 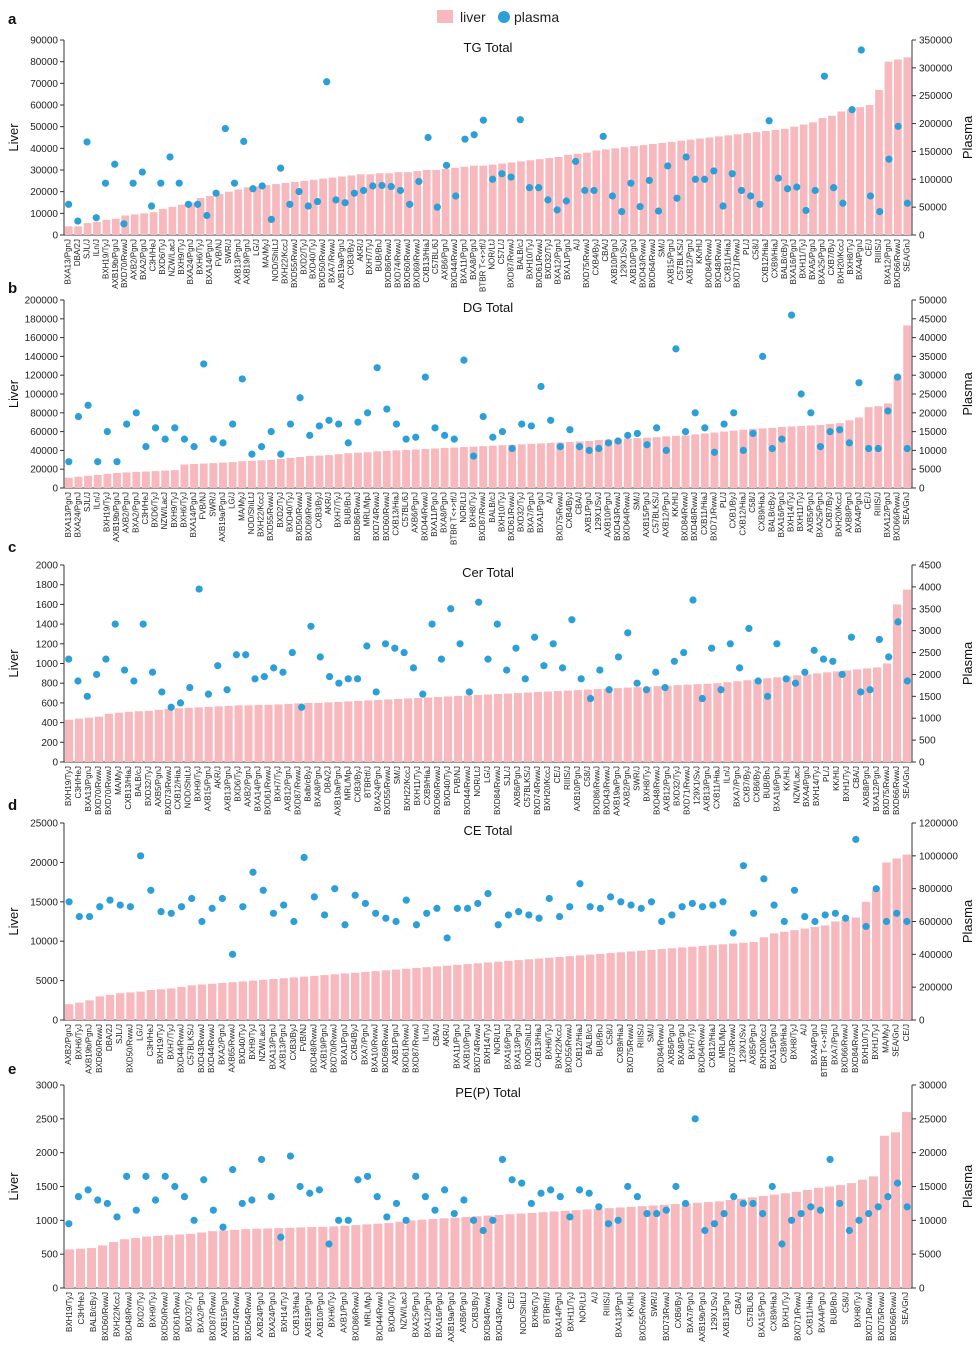 I want to click on category-label: BXD6/TyJ, so click(x=162, y=257).